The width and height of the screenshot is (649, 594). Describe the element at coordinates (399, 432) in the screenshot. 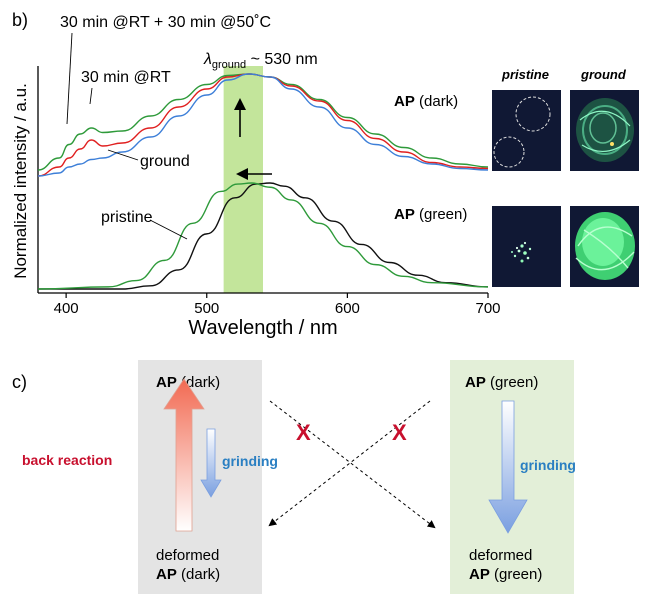

I see `cross-mark-right: X` at that location.